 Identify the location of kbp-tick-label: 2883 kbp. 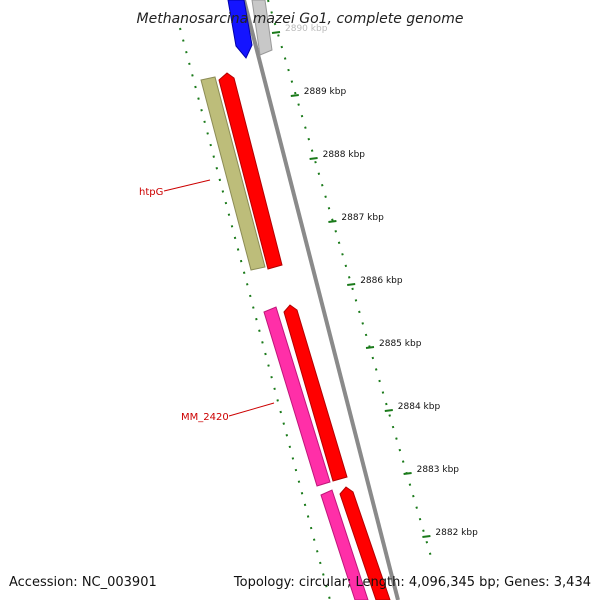
(438, 470).